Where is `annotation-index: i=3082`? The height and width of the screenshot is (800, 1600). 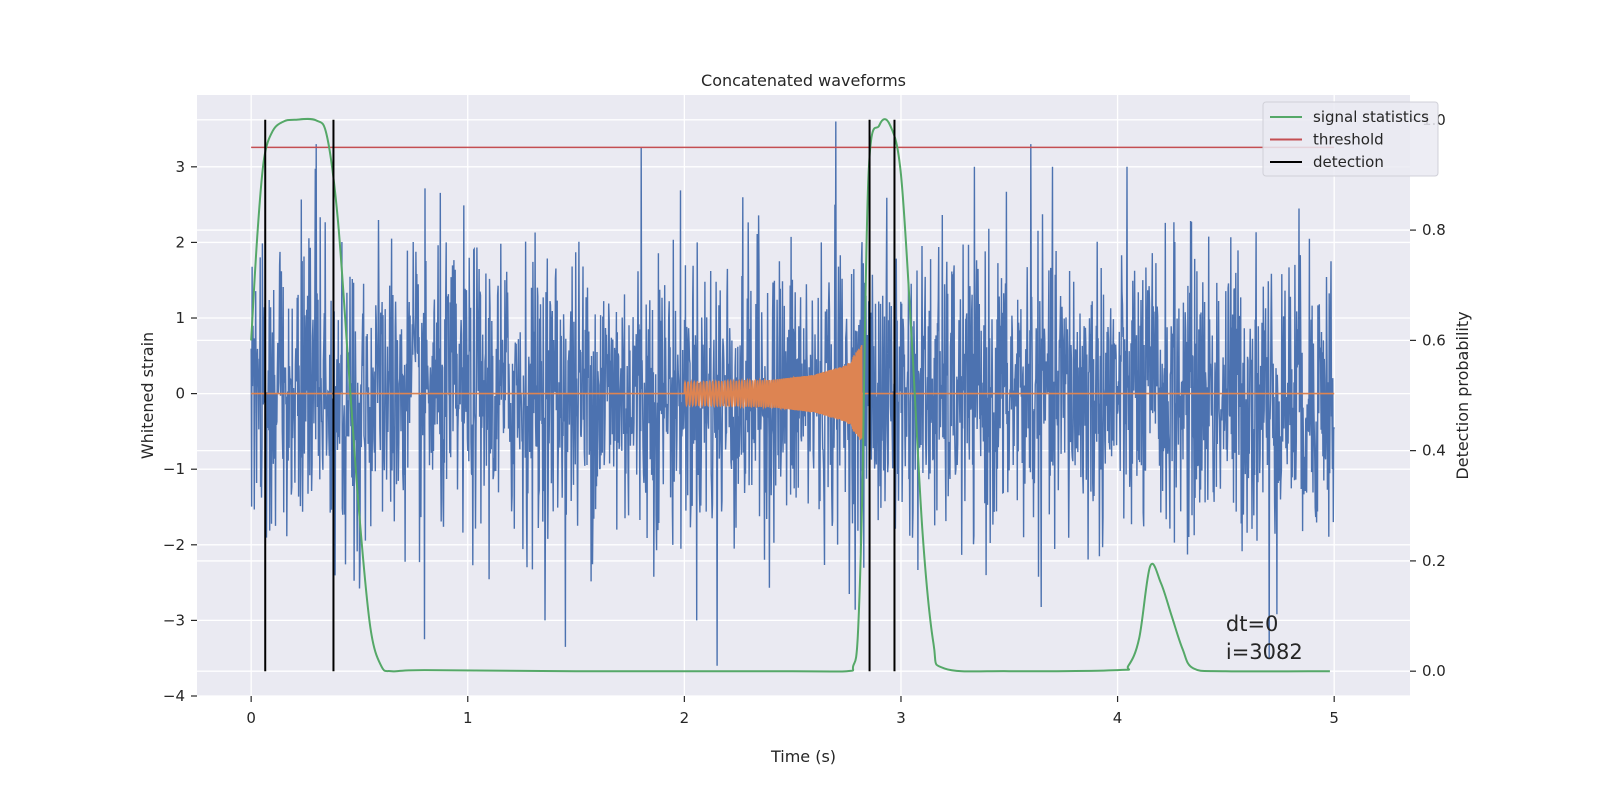
annotation-index: i=3082 is located at coordinates (1264, 652).